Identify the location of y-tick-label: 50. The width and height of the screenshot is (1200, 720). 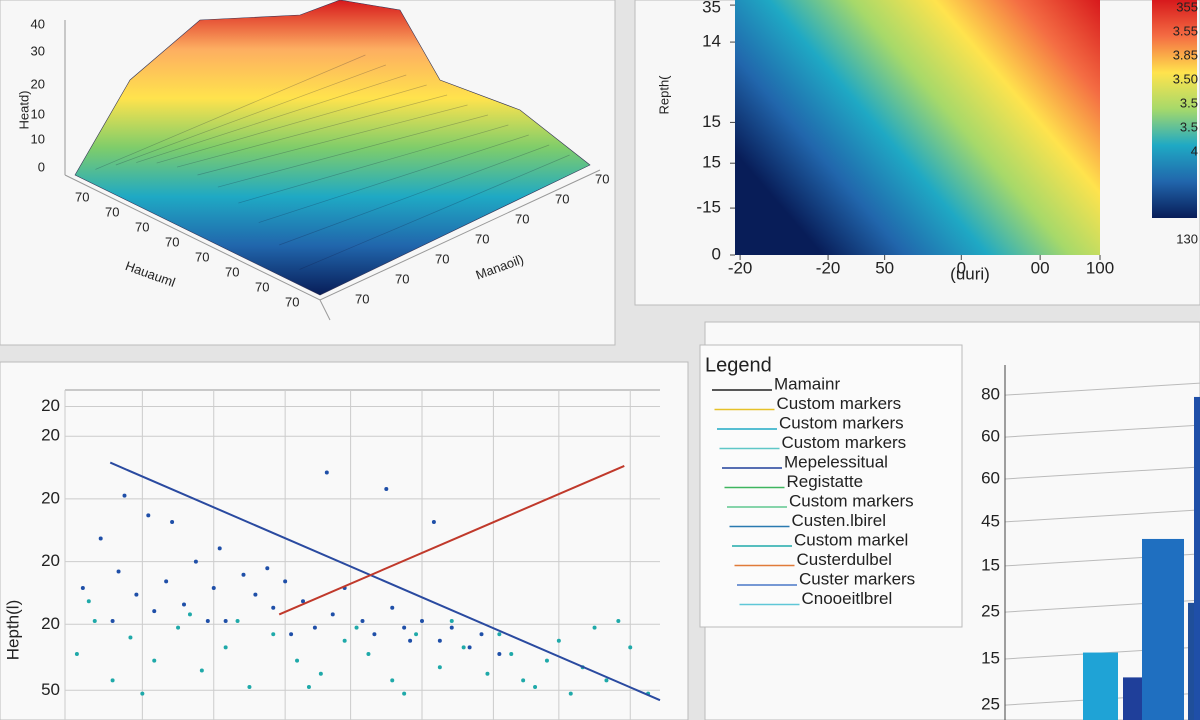
(50, 689).